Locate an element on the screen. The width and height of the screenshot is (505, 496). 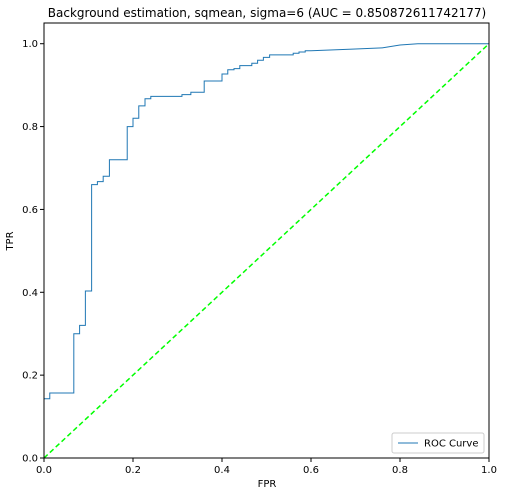
y-tick-label: 0.2 is located at coordinates (30, 376).